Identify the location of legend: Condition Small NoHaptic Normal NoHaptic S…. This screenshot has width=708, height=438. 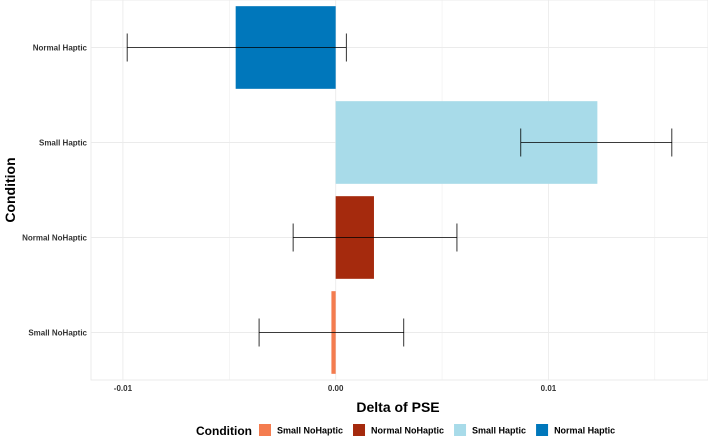
(405, 431).